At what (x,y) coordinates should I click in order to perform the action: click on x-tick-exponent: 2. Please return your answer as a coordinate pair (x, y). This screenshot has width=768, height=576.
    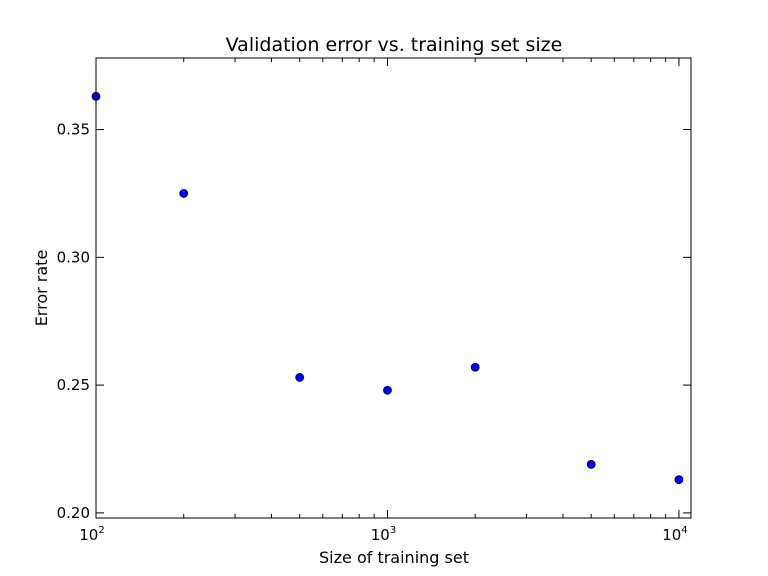
    Looking at the image, I should click on (101, 530).